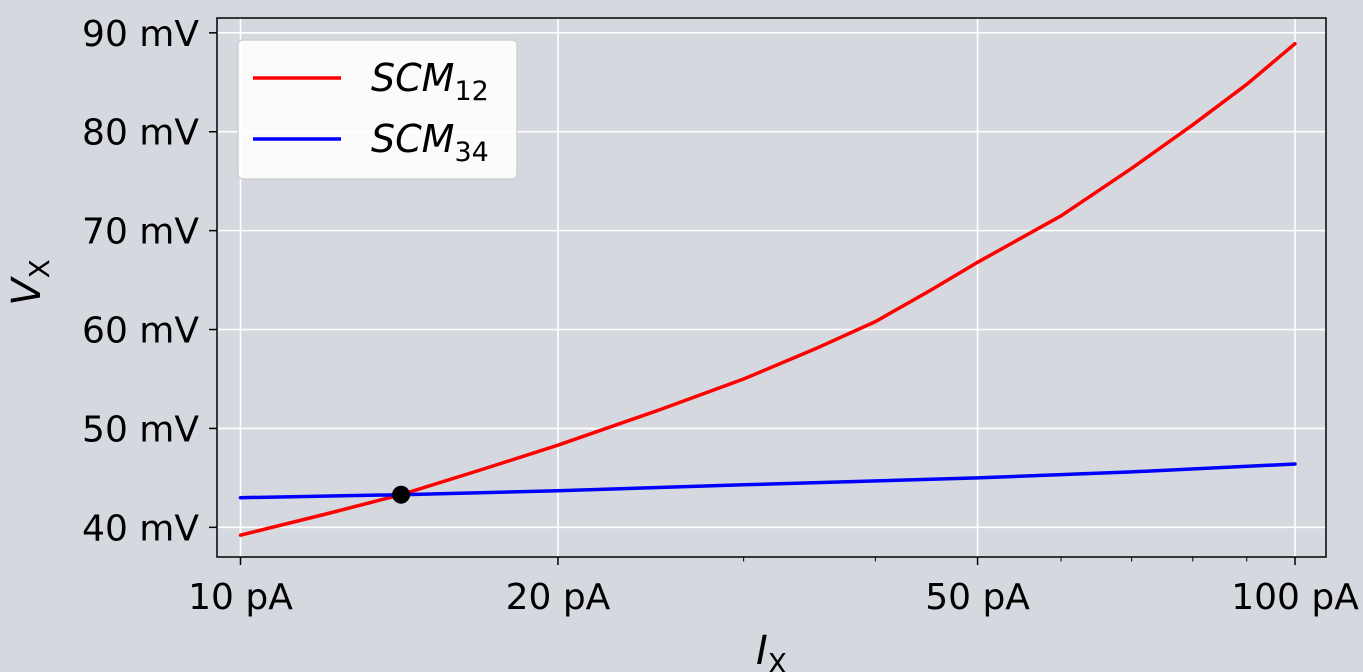 The width and height of the screenshot is (1363, 672). I want to click on x-tick-label: 50 pA, so click(977, 597).